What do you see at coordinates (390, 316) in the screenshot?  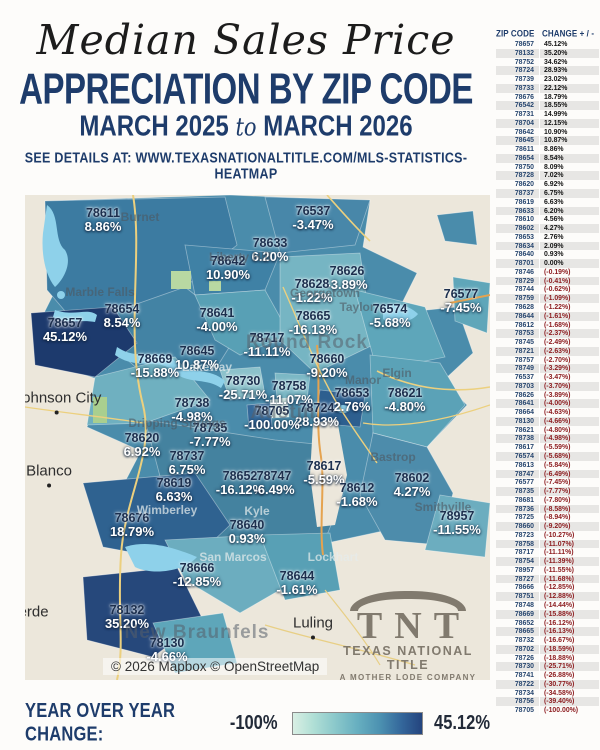 I see `map-zip-label: 76574 -5.68%` at bounding box center [390, 316].